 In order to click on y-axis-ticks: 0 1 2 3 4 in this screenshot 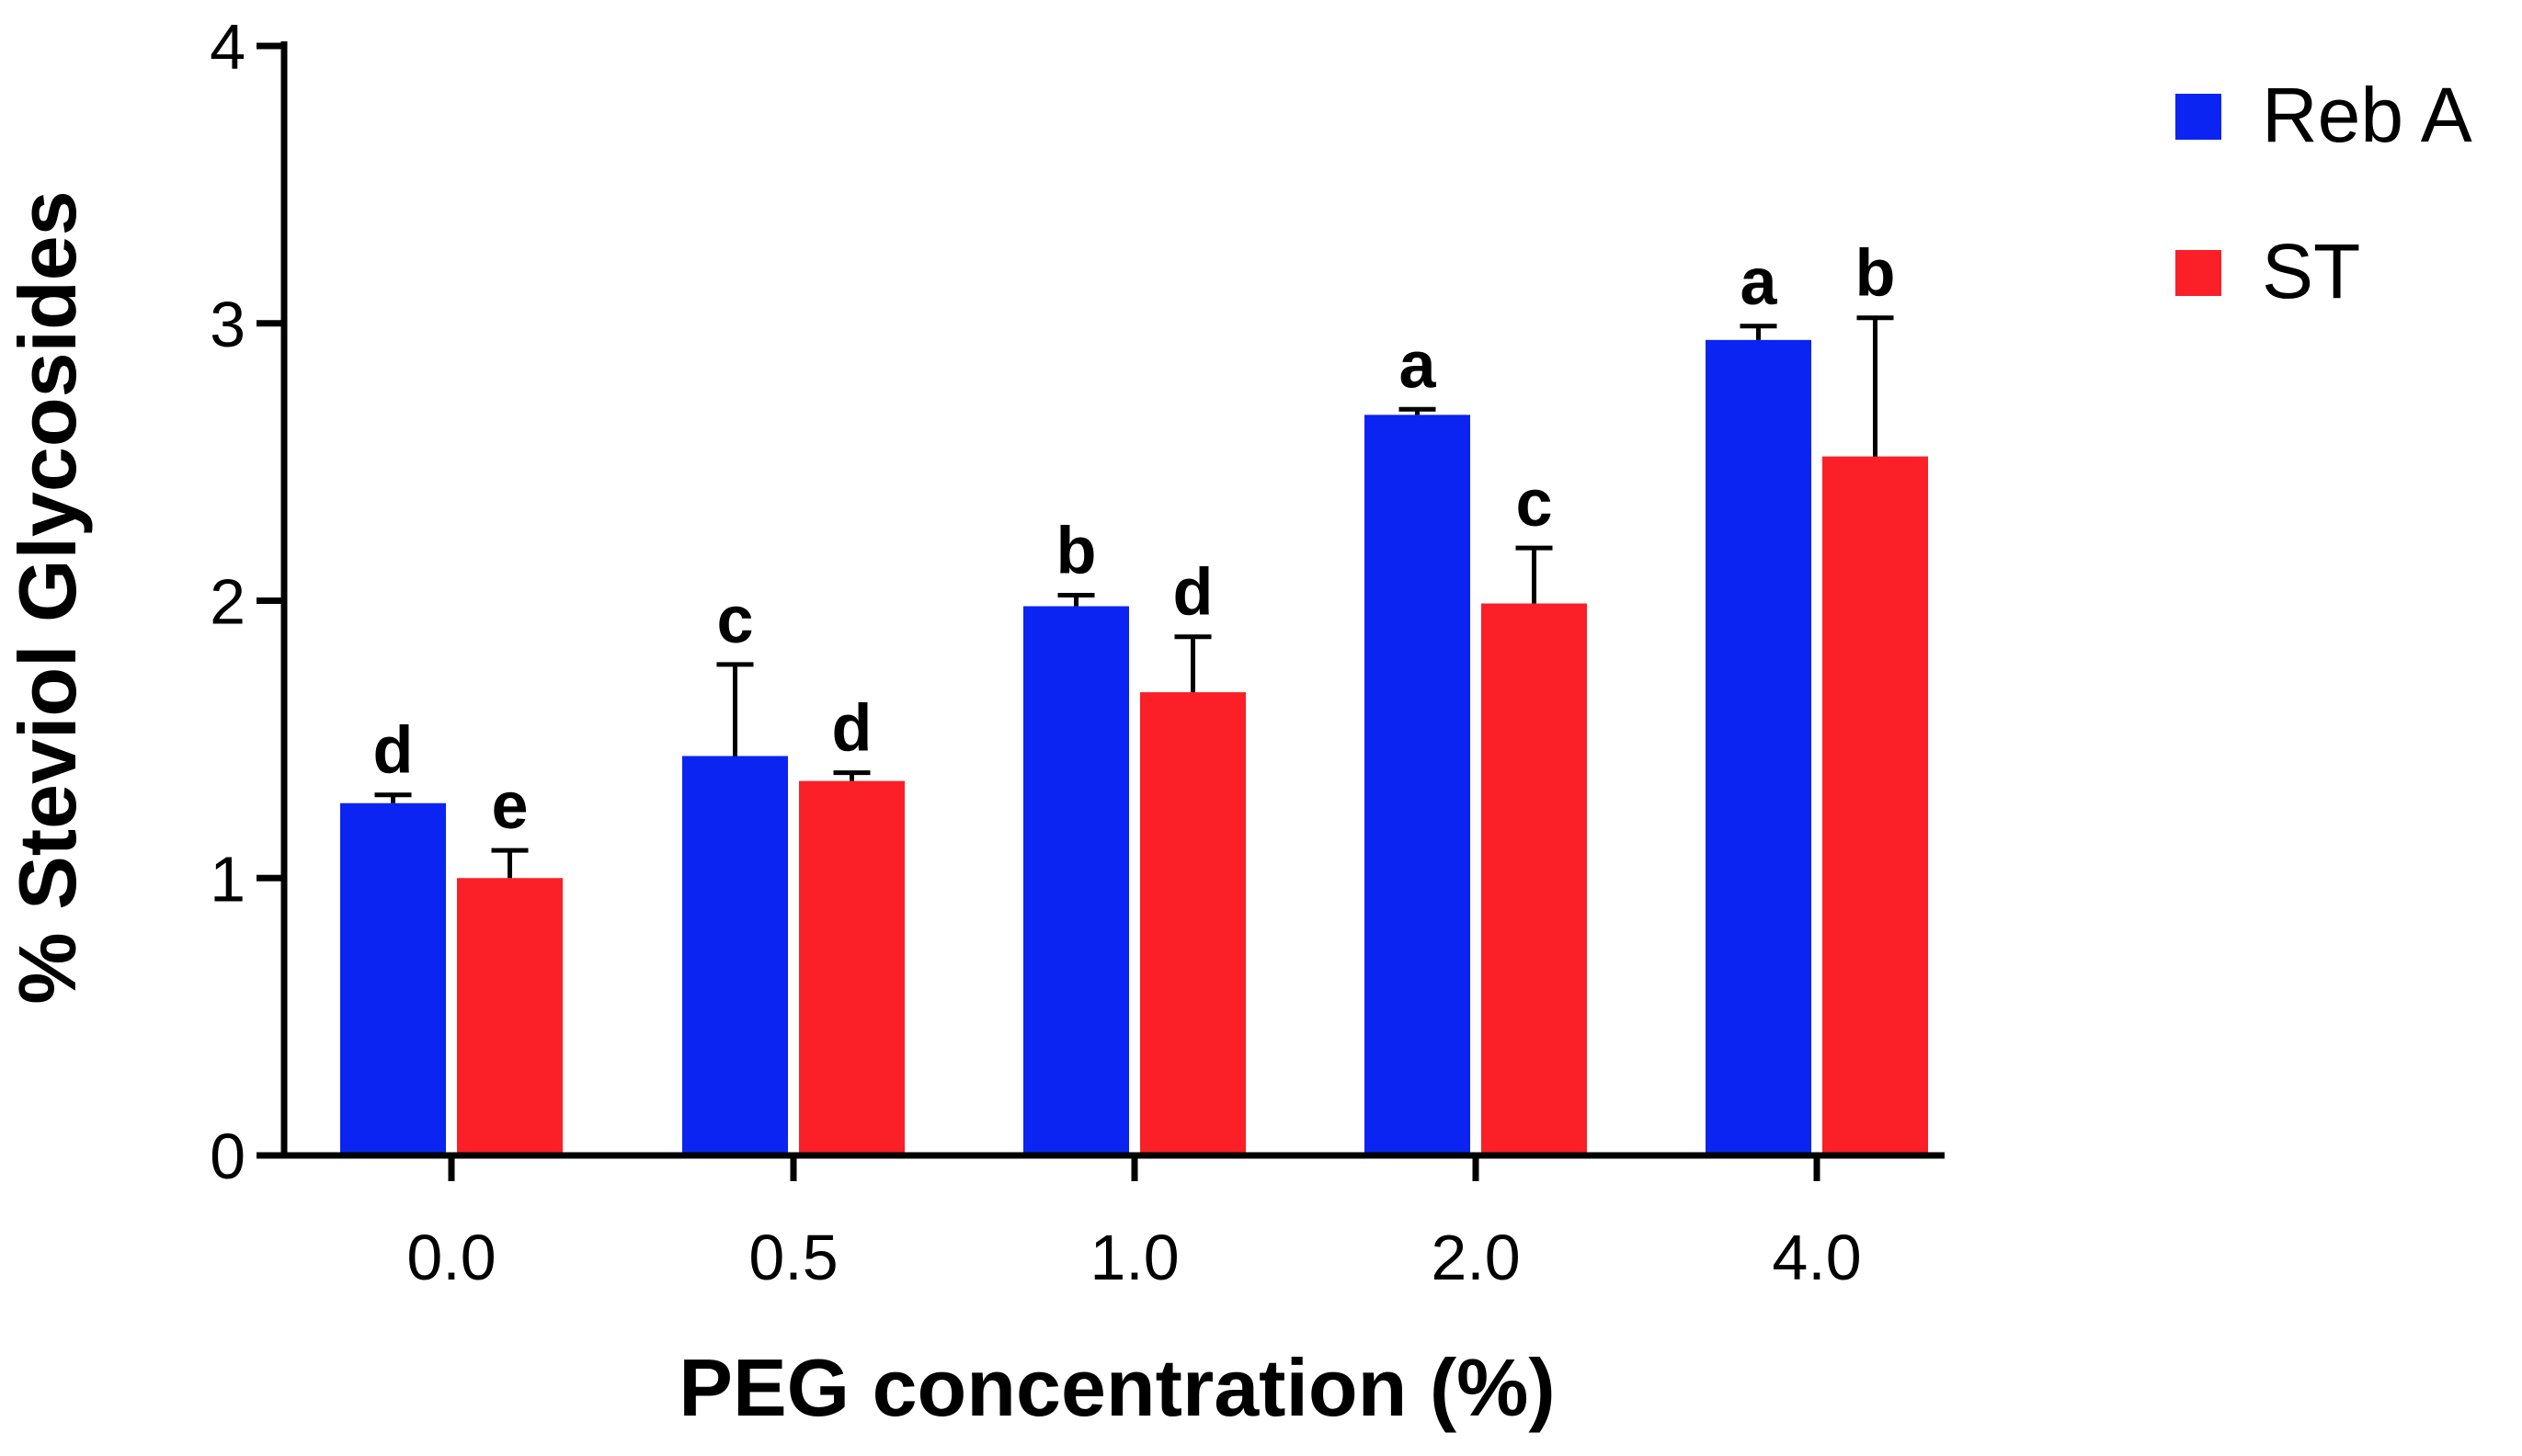, I will do `click(247, 601)`.